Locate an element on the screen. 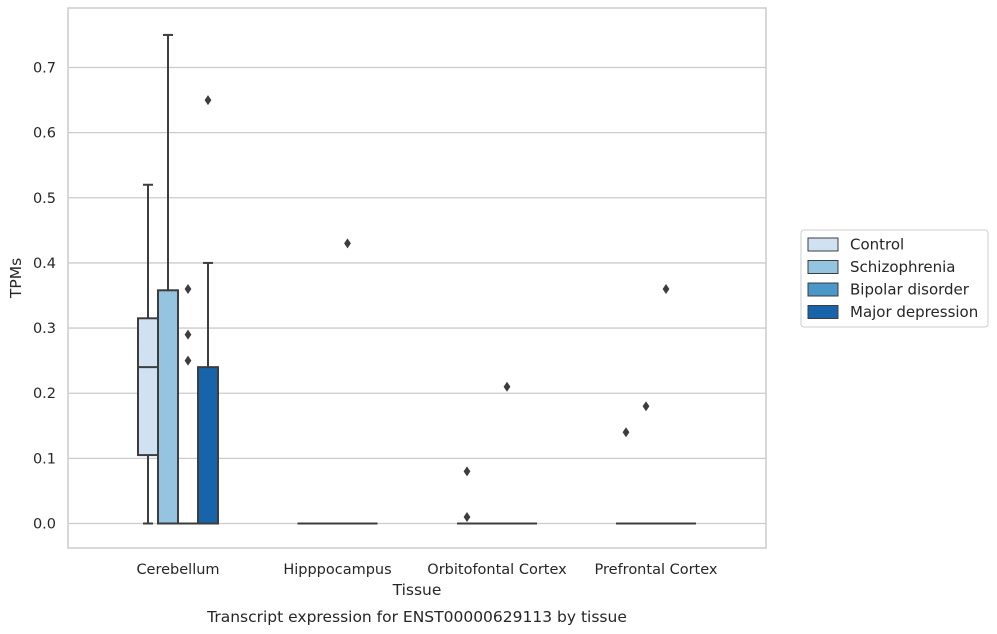  legend-label: Control is located at coordinates (877, 245).